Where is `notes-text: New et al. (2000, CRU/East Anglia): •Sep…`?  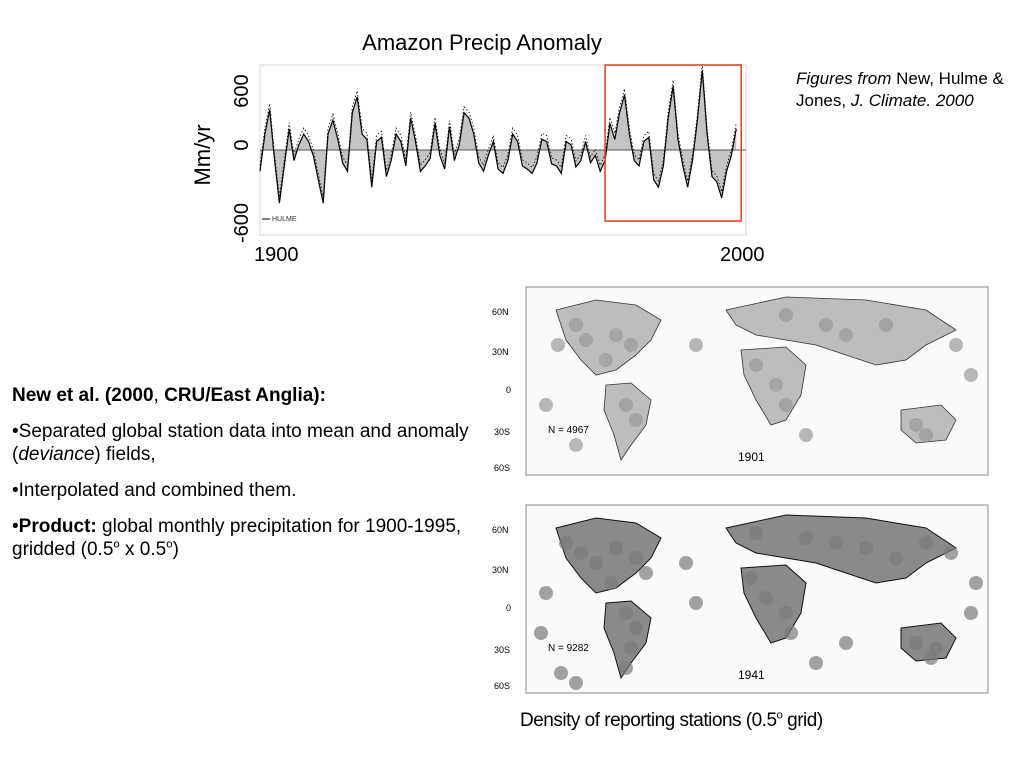 notes-text: New et al. (2000, CRU/East Anglia): •Sep… is located at coordinates (252, 479).